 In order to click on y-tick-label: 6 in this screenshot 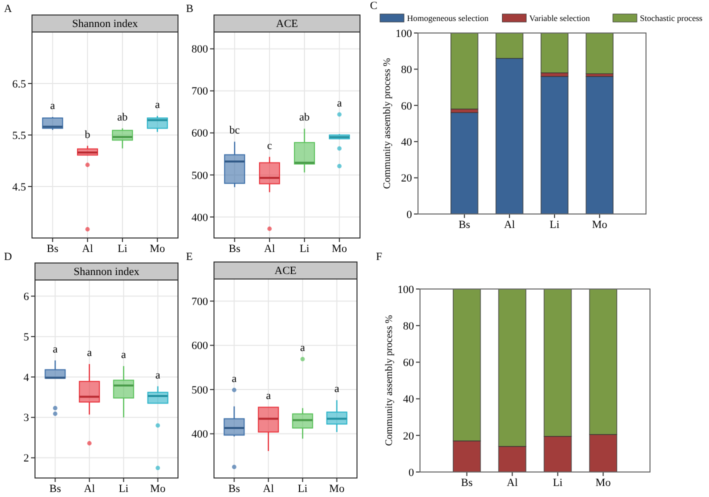, I will do `click(27, 297)`.